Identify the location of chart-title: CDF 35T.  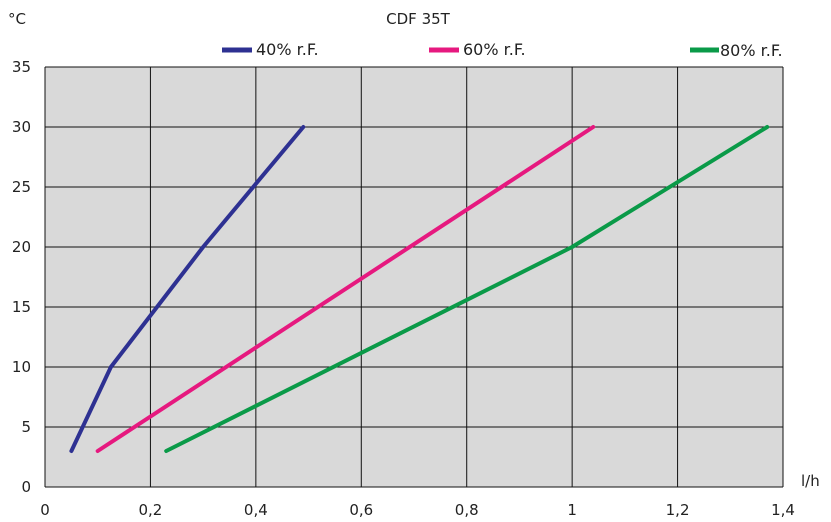
(418, 19).